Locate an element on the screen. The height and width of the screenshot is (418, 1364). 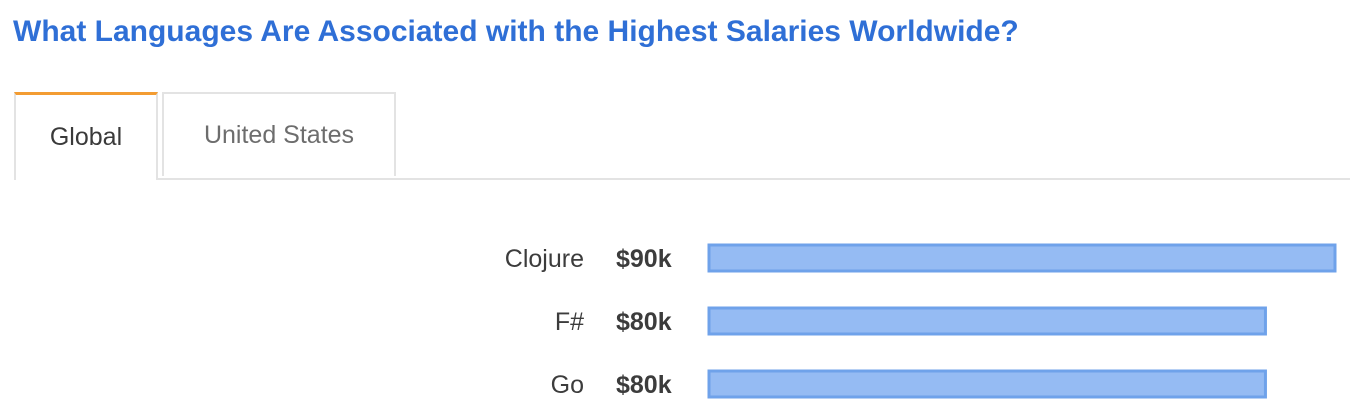
category-label: F# is located at coordinates (569, 322).